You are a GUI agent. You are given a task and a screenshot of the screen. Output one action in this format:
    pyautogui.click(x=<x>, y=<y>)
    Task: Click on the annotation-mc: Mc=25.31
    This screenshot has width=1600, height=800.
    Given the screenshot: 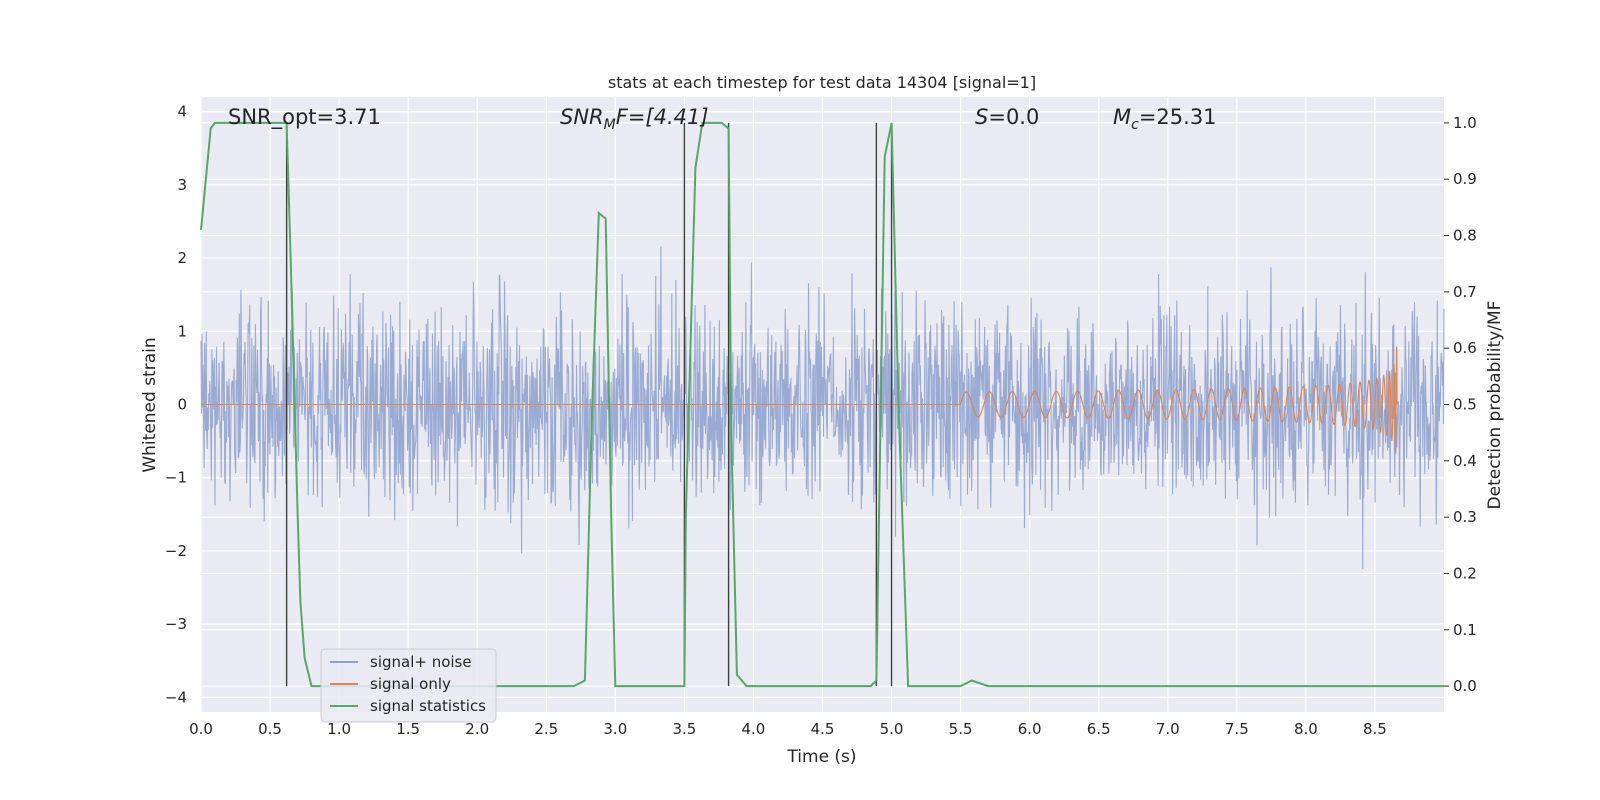 What is the action you would take?
    pyautogui.click(x=1165, y=119)
    